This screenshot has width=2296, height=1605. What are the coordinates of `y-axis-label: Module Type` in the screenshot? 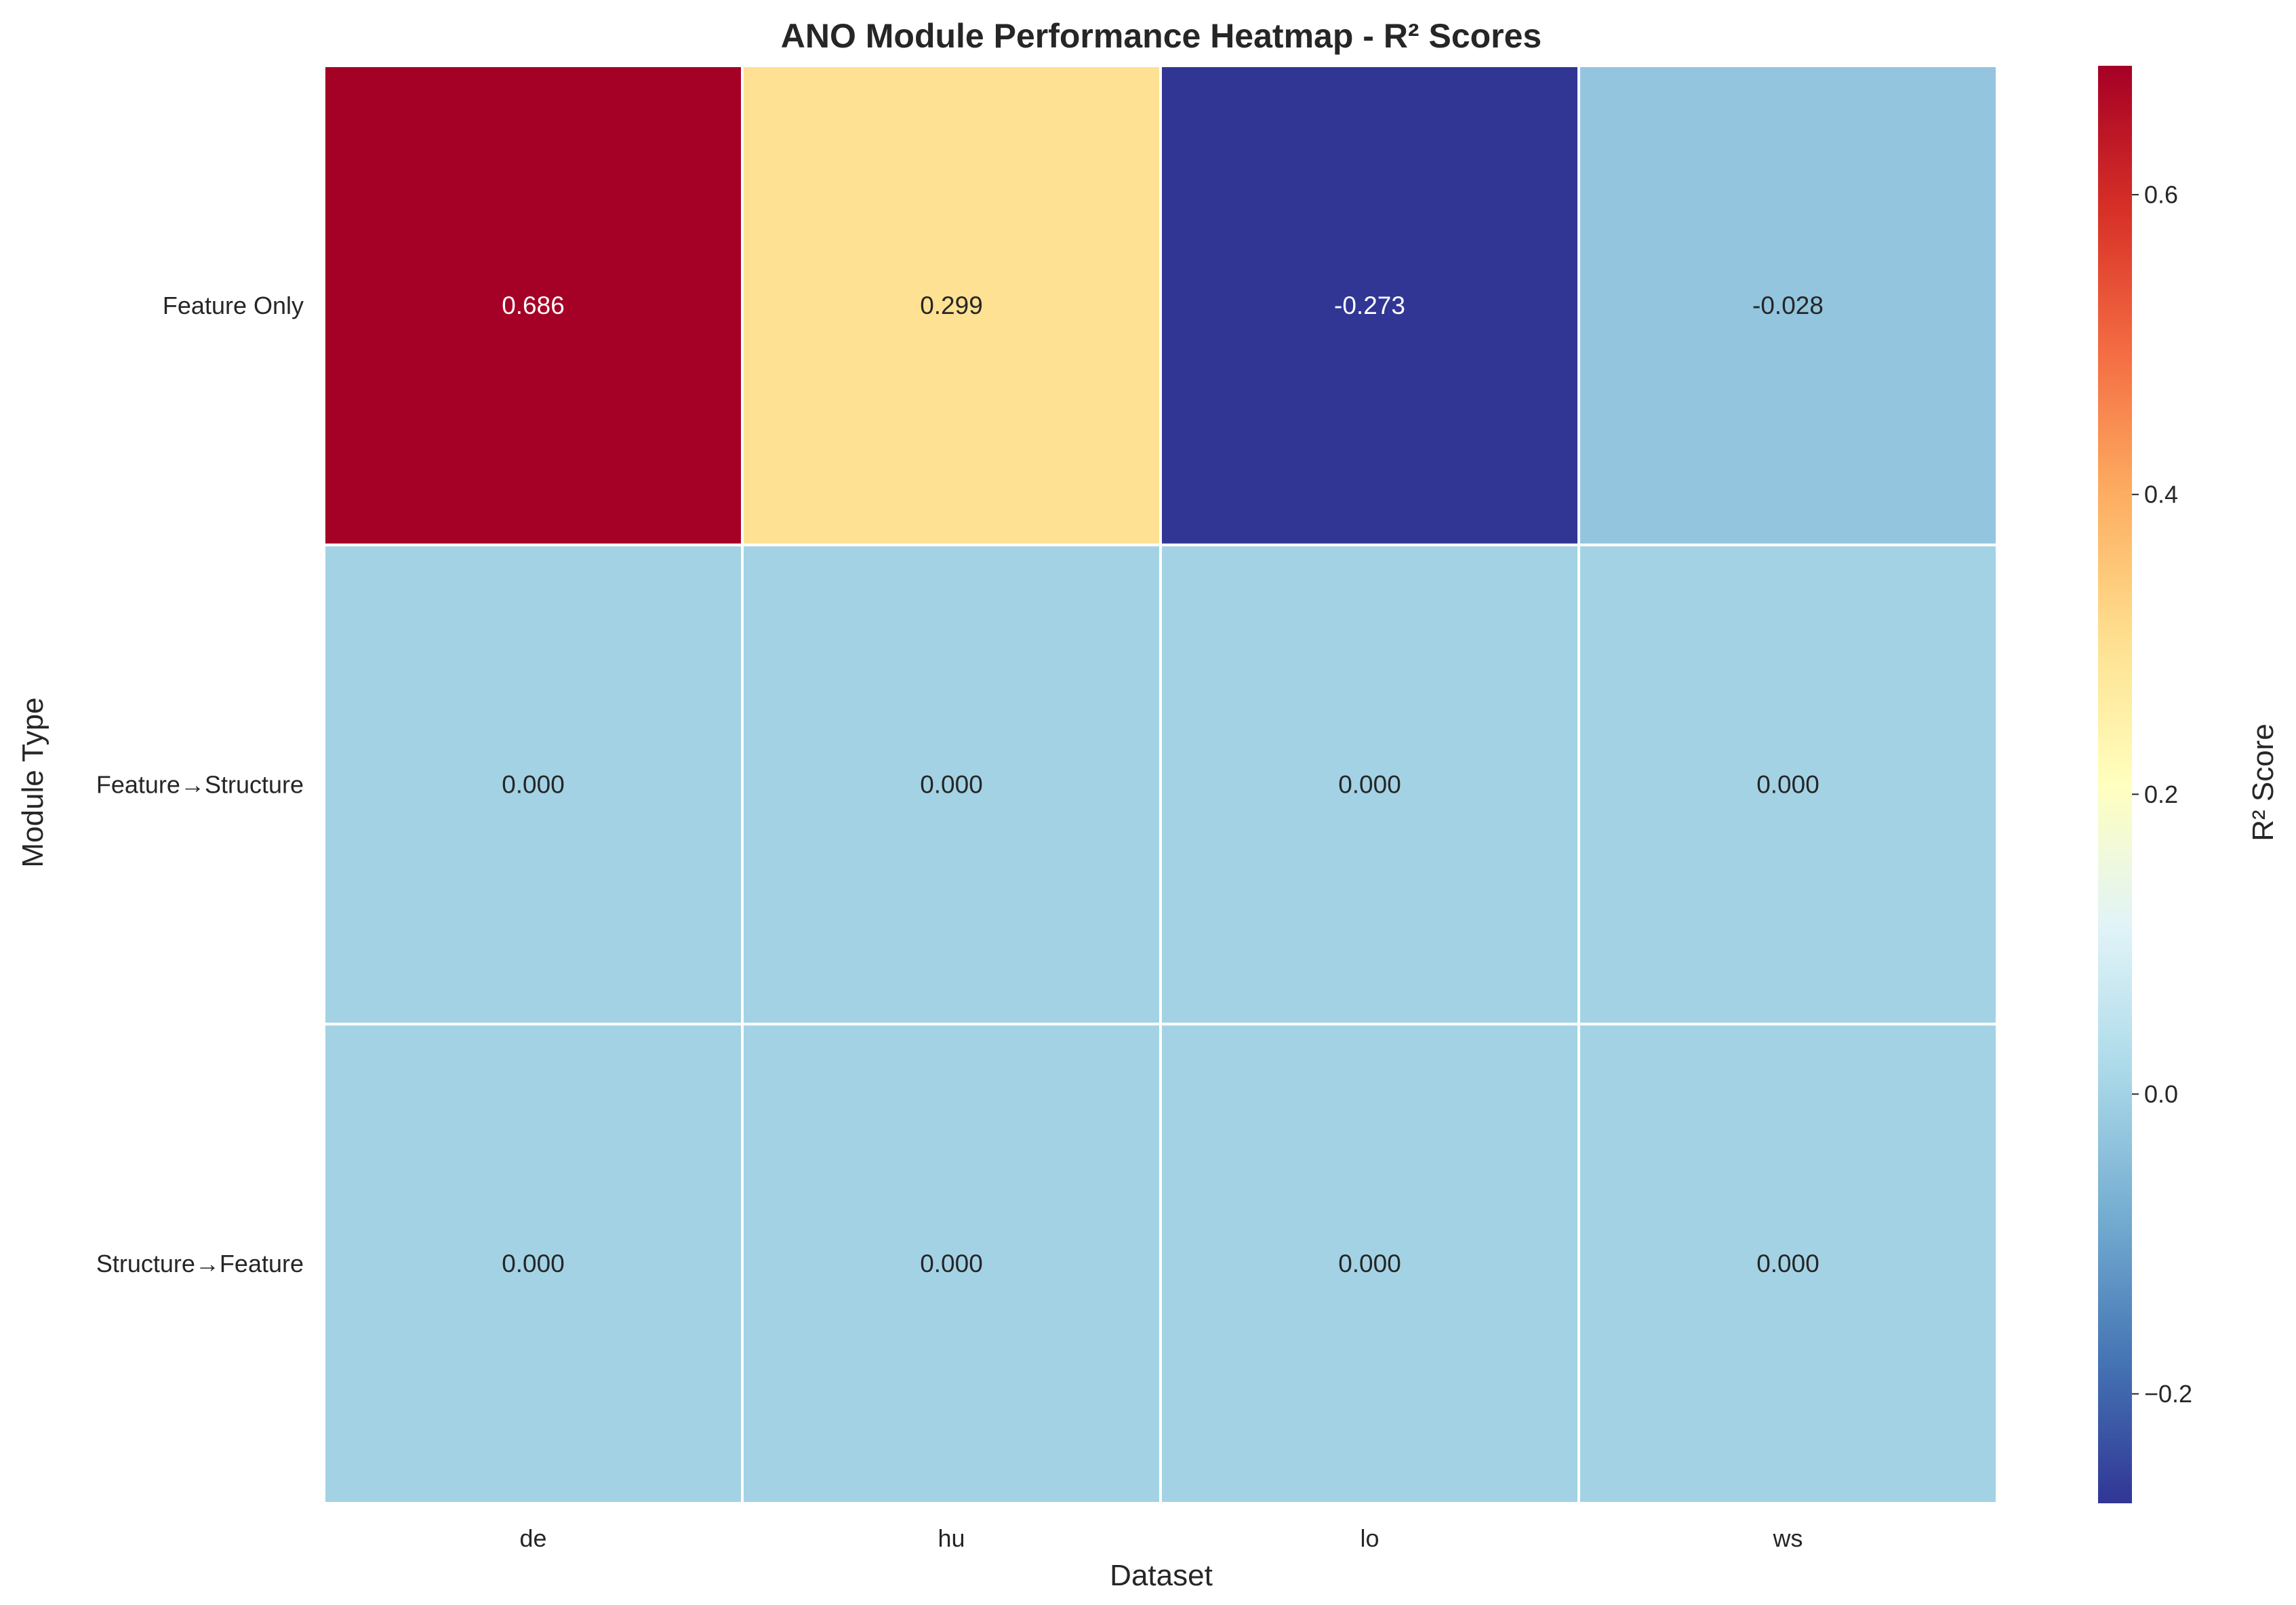 It's located at (32, 782).